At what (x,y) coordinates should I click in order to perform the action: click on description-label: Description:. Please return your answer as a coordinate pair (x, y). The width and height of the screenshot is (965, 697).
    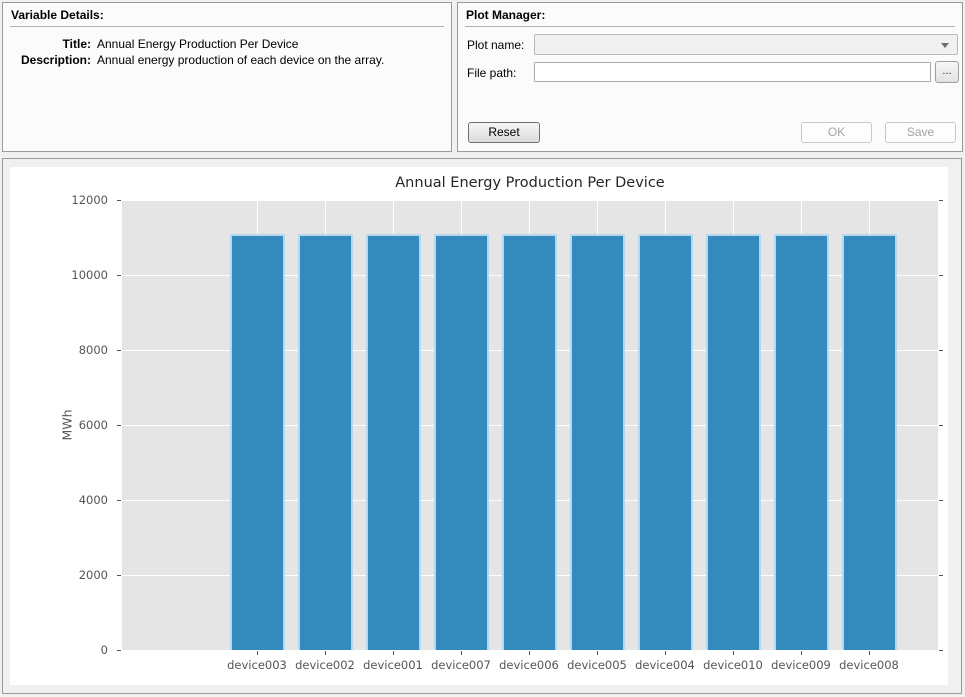
    Looking at the image, I should click on (55, 60).